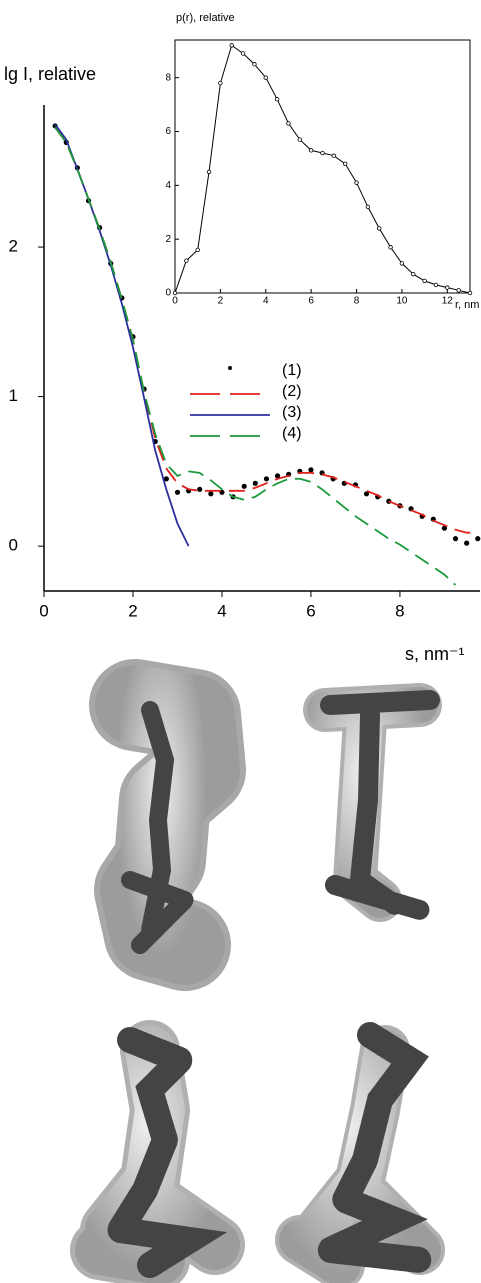 The height and width of the screenshot is (1283, 481). Describe the element at coordinates (322, 166) in the screenshot. I see `plot-frame` at that location.